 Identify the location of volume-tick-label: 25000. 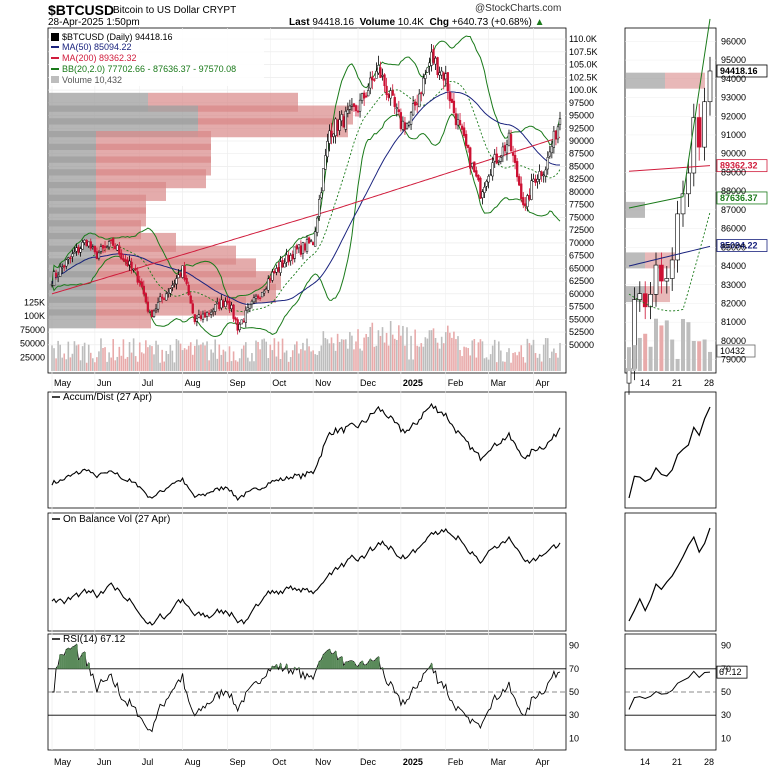
(32, 357).